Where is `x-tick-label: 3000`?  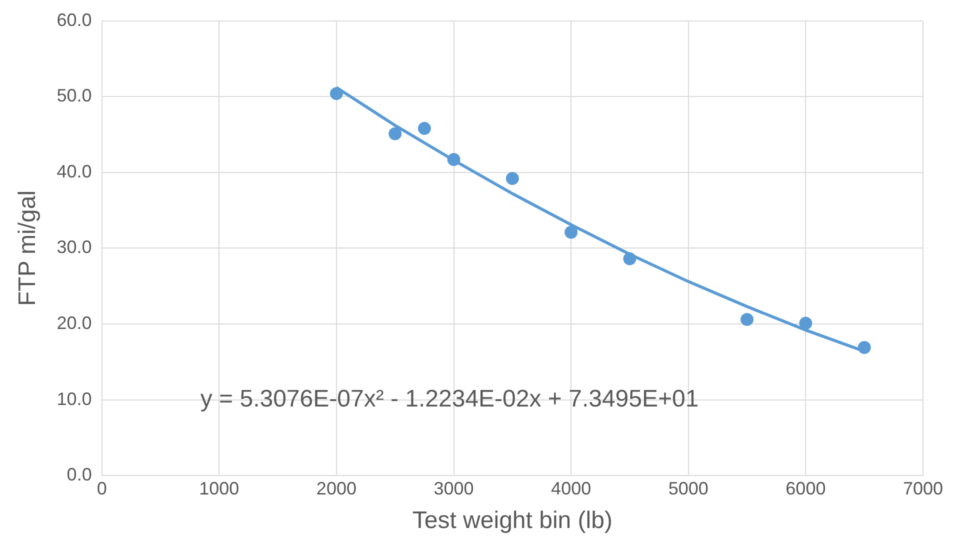 x-tick-label: 3000 is located at coordinates (454, 488).